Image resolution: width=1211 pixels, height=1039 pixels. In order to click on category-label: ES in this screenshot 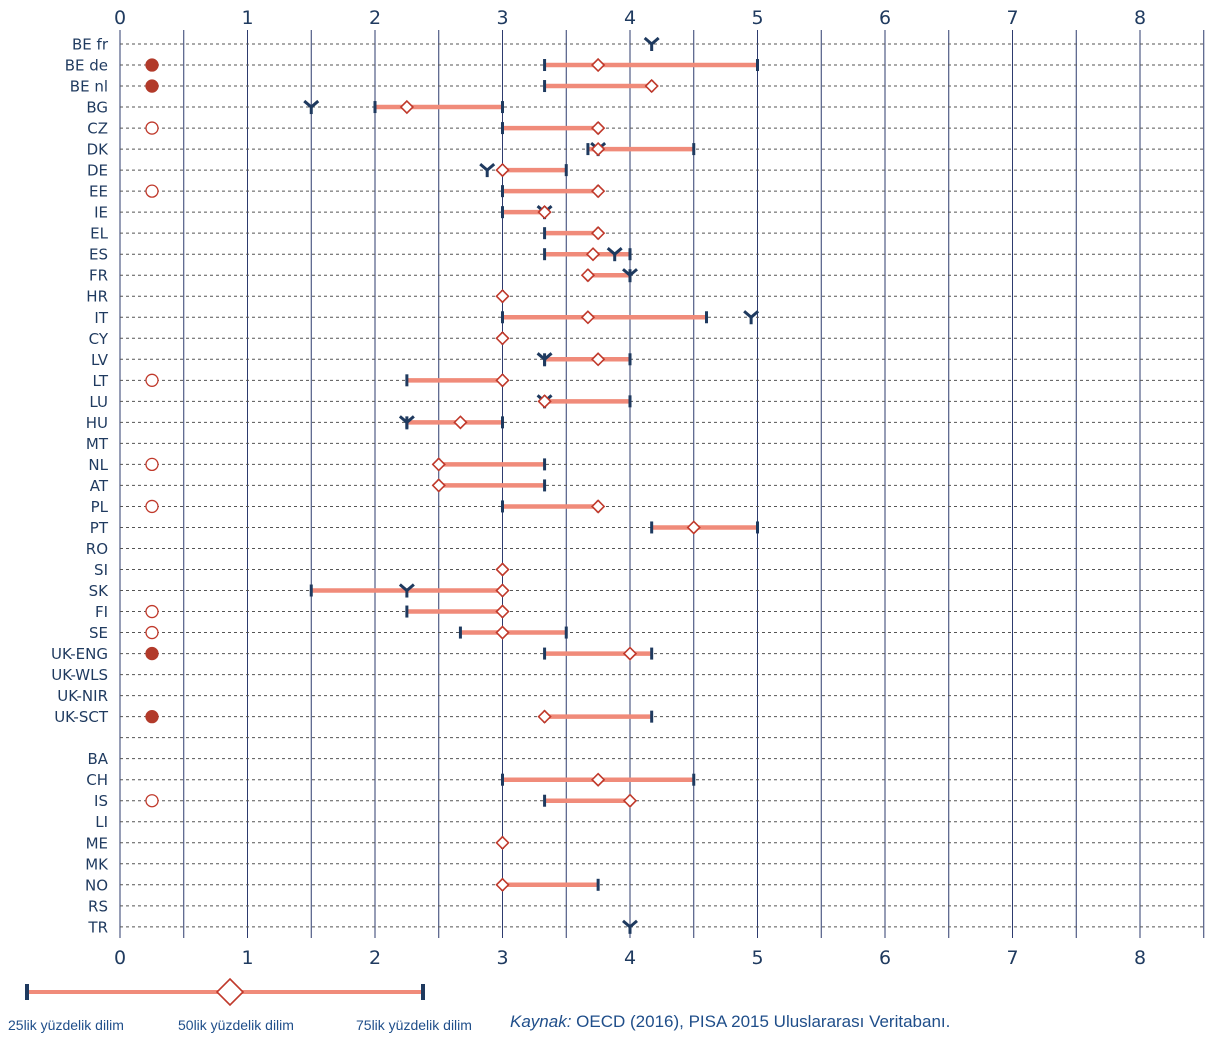, I will do `click(98, 255)`.